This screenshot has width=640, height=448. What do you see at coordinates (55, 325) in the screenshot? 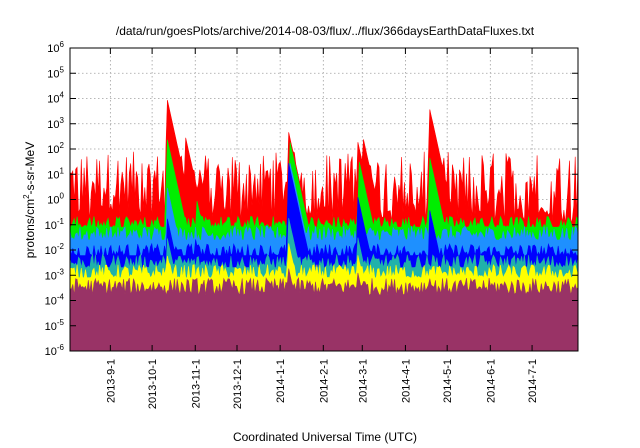
I see `y-tick-label: 10⁻⁵` at bounding box center [55, 325].